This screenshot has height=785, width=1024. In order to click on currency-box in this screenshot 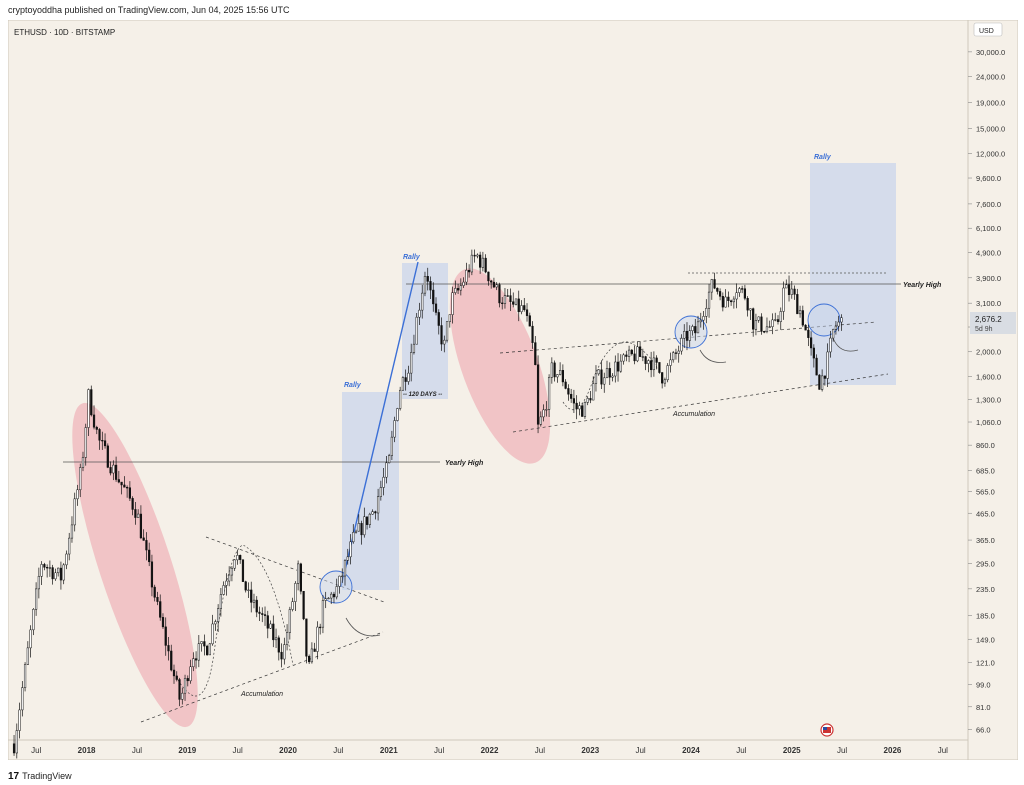, I will do `click(988, 29)`.